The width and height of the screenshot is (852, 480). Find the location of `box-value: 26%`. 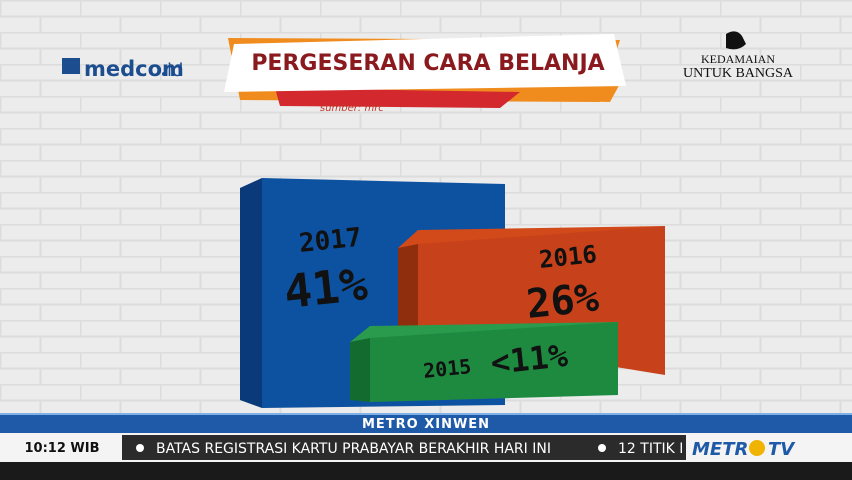

box-value: 26% is located at coordinates (562, 301).